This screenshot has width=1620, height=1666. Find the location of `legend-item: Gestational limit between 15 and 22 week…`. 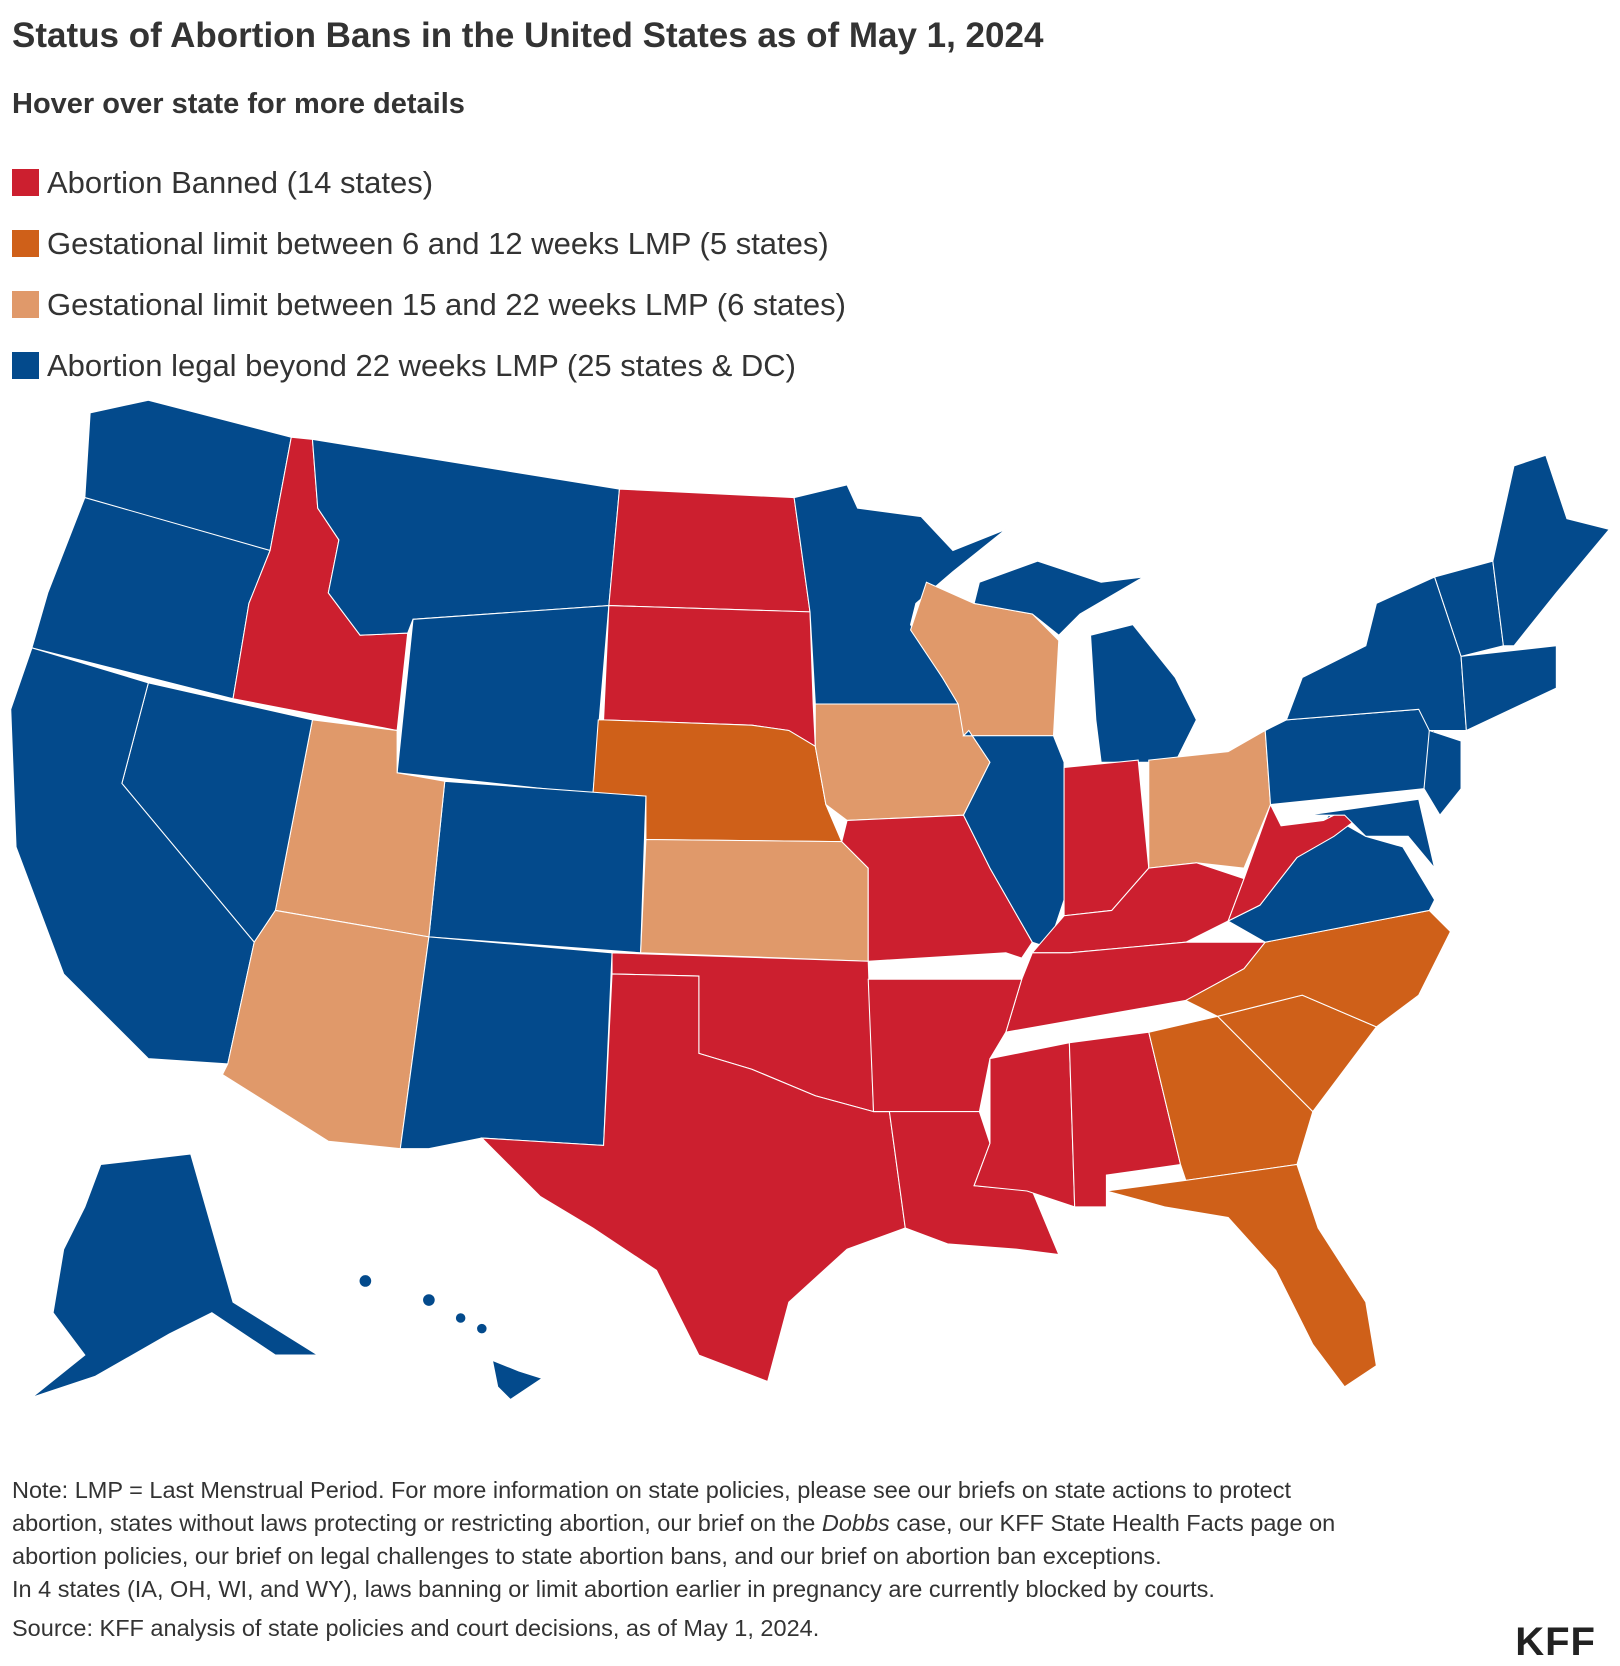

legend-item: Gestational limit between 15 and 22 week… is located at coordinates (429, 304).